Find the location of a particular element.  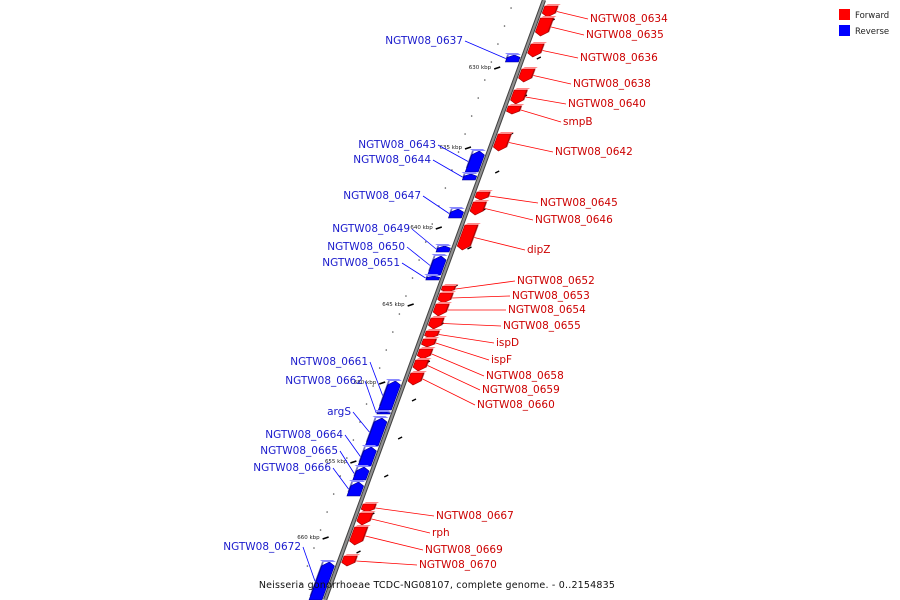

legend-item-forward: Forward is located at coordinates (864, 15).